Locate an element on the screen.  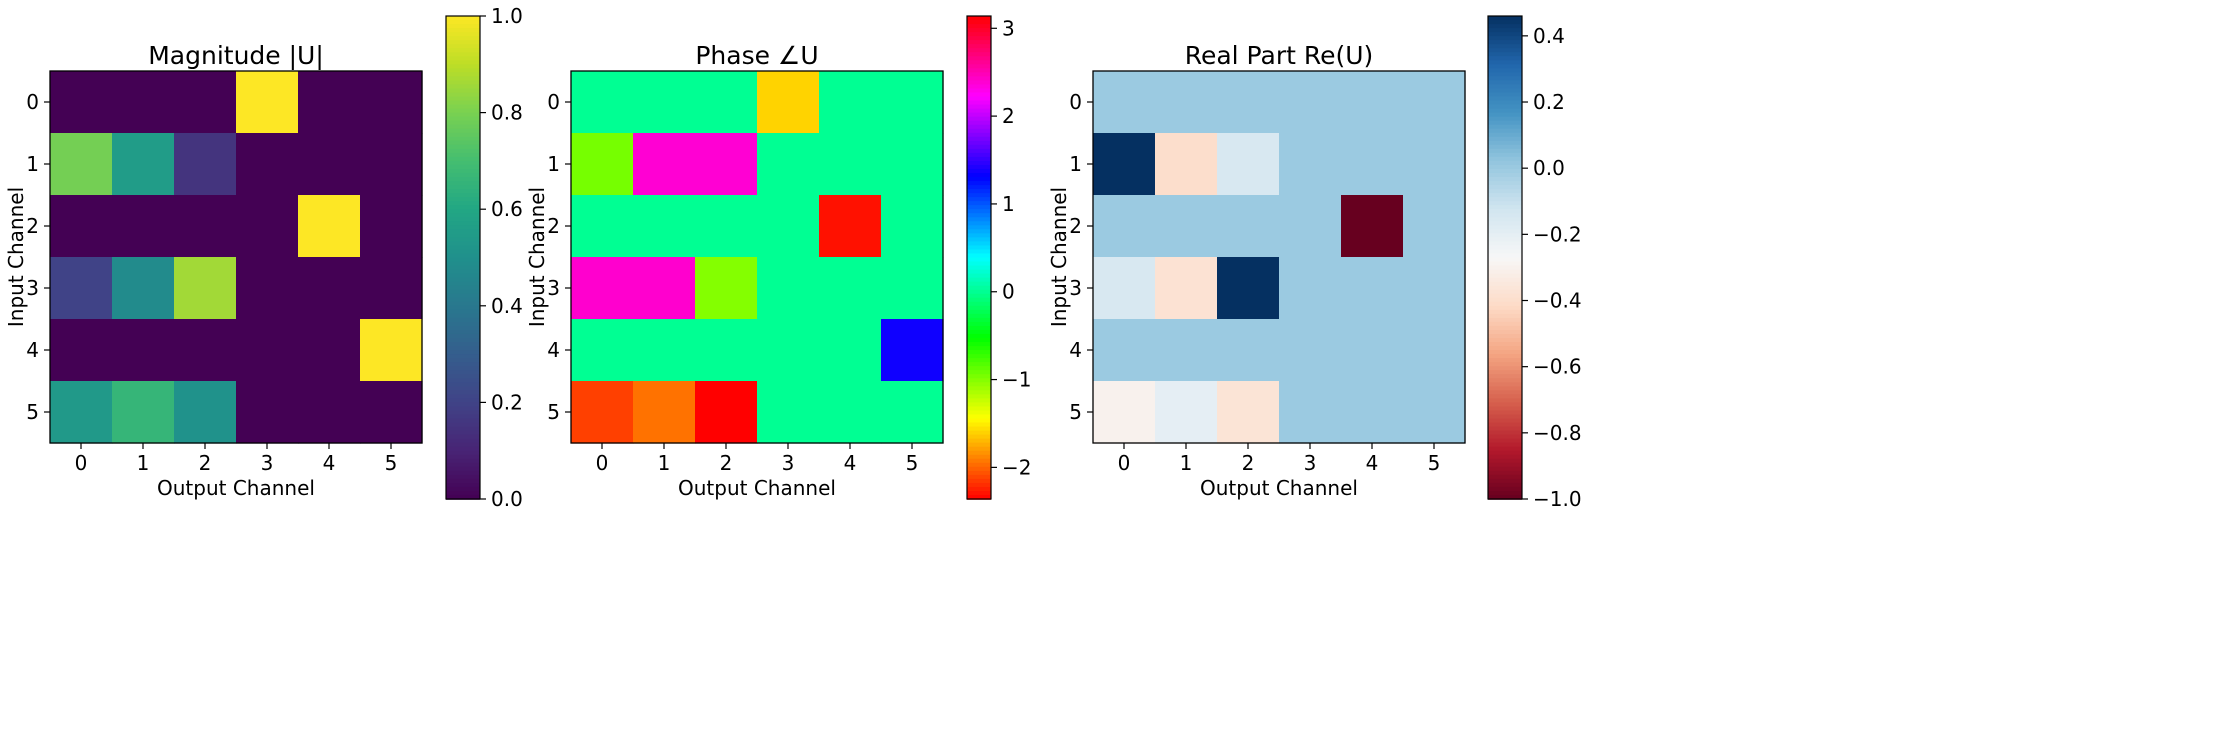
heatmap-cell-r2-c3 is located at coordinates (788, 226).